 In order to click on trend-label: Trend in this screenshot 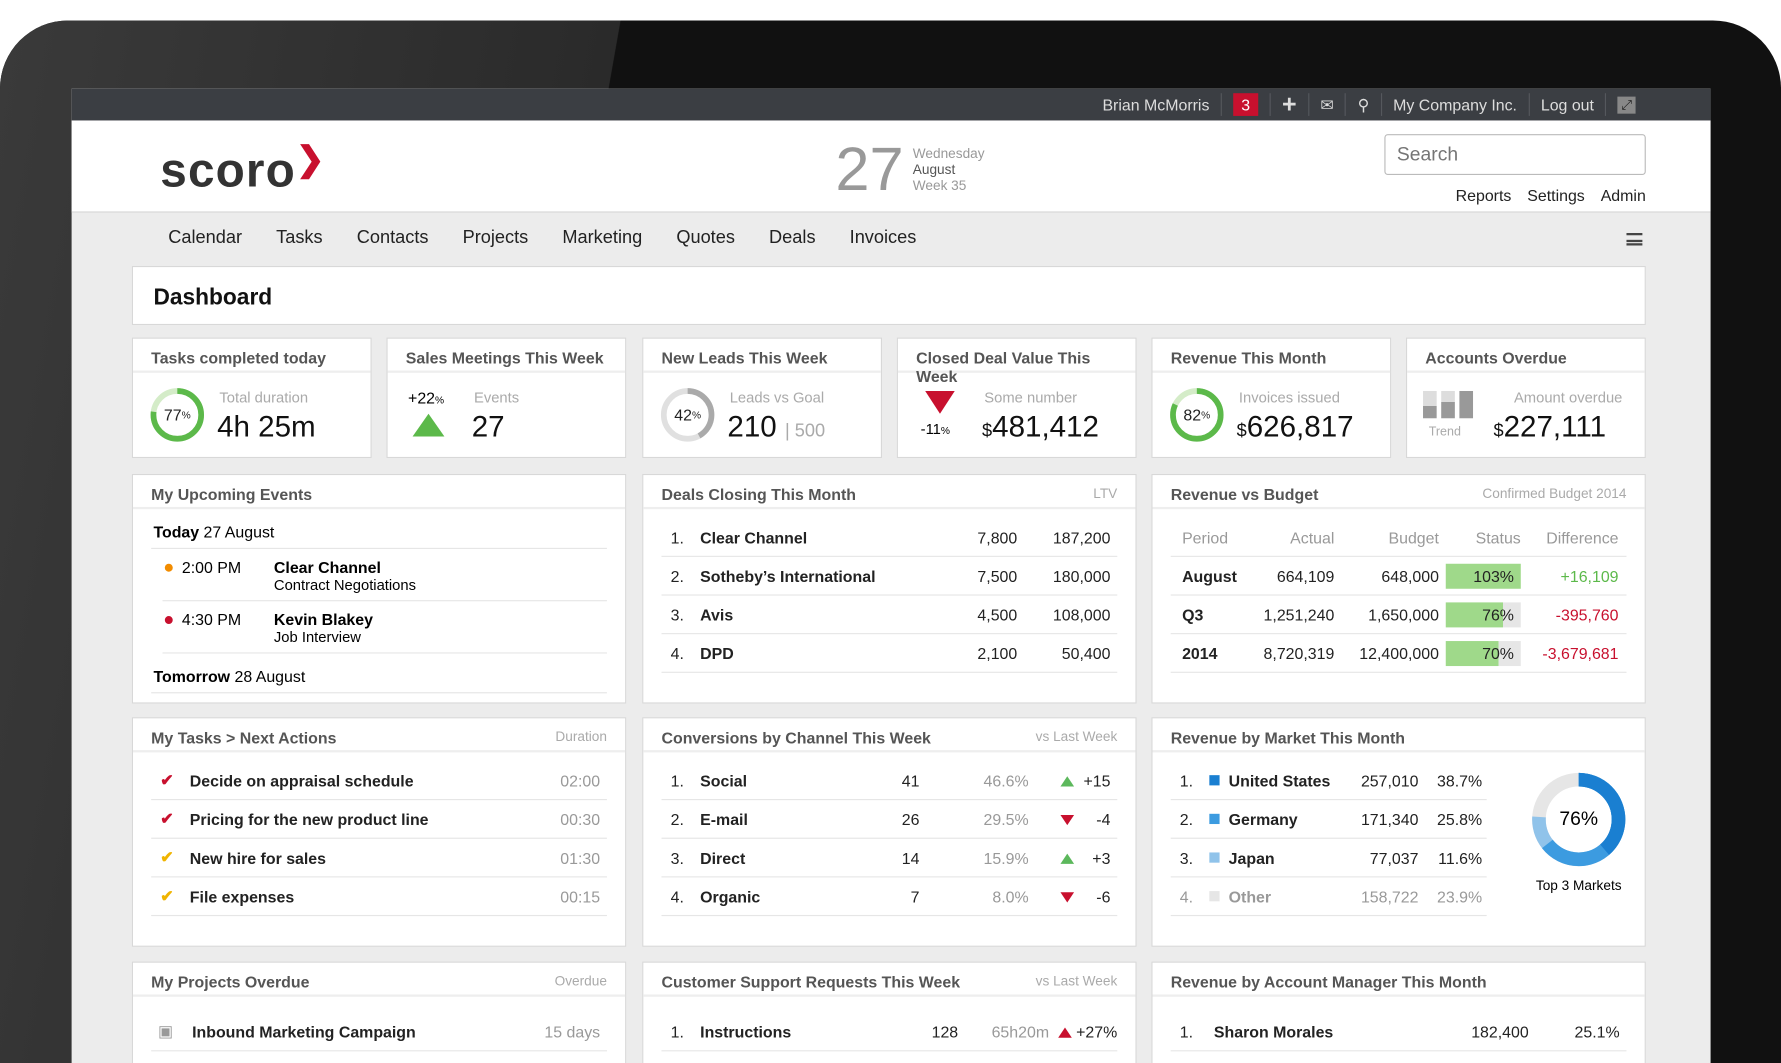, I will do `click(1444, 432)`.